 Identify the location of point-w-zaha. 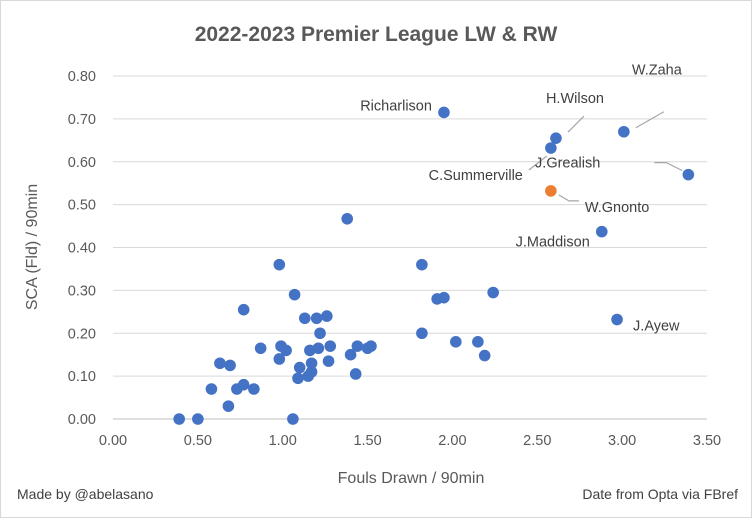
(624, 131).